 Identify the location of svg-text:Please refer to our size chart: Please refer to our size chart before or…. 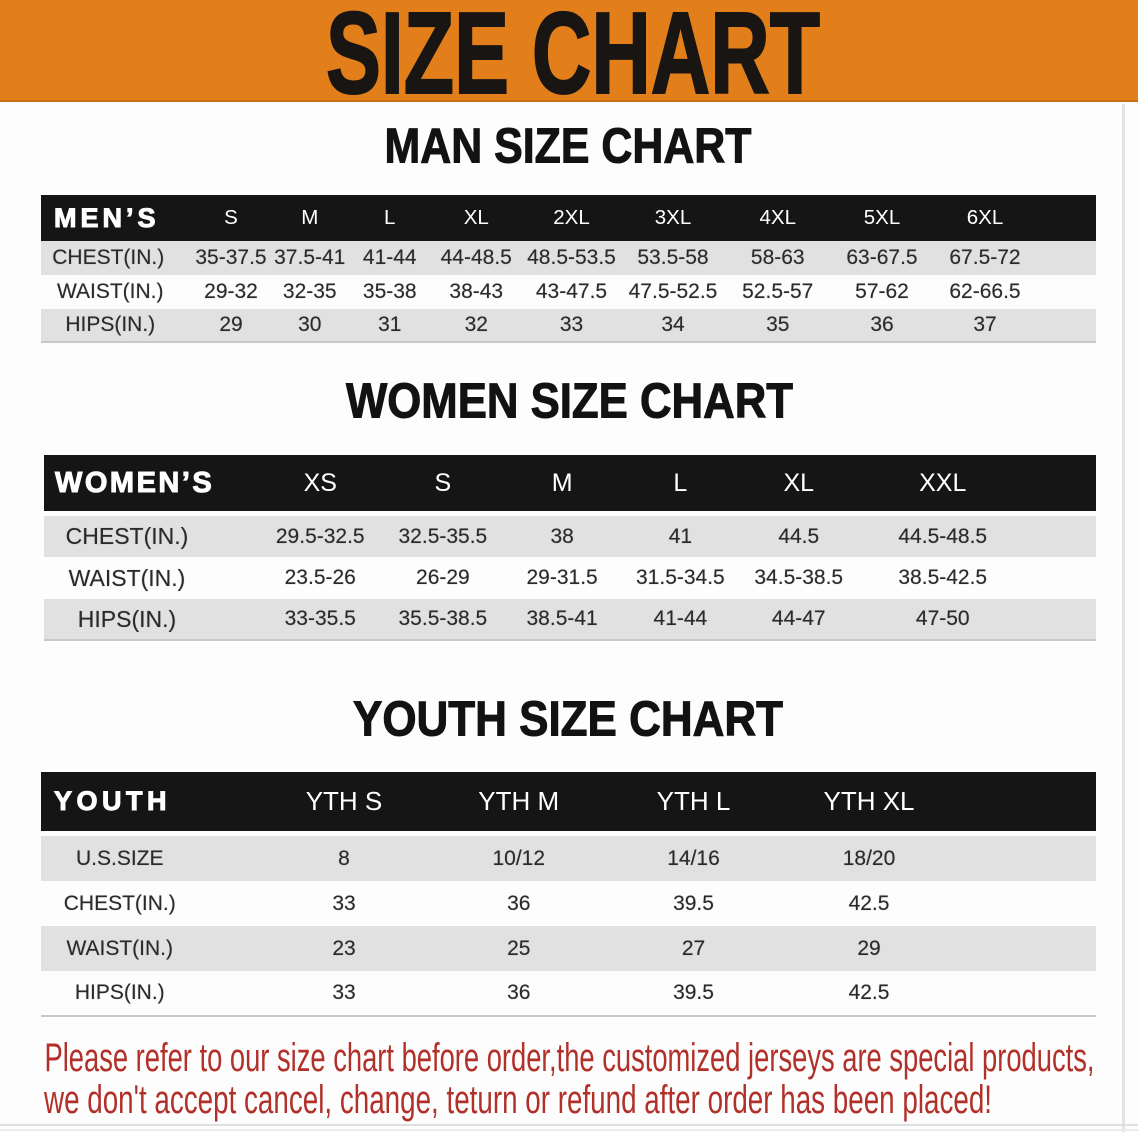
(570, 1058).